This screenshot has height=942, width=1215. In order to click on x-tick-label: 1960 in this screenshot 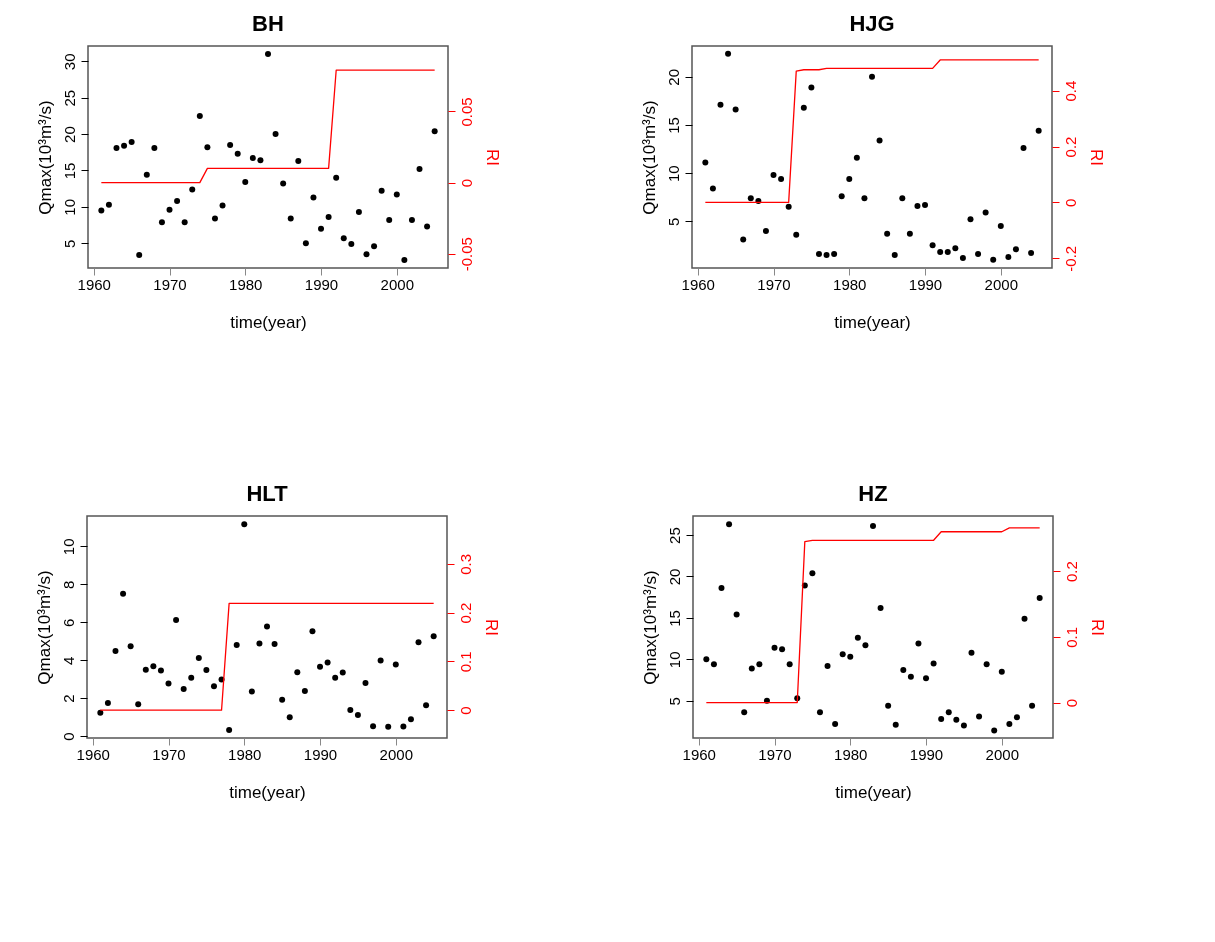, I will do `click(698, 284)`.